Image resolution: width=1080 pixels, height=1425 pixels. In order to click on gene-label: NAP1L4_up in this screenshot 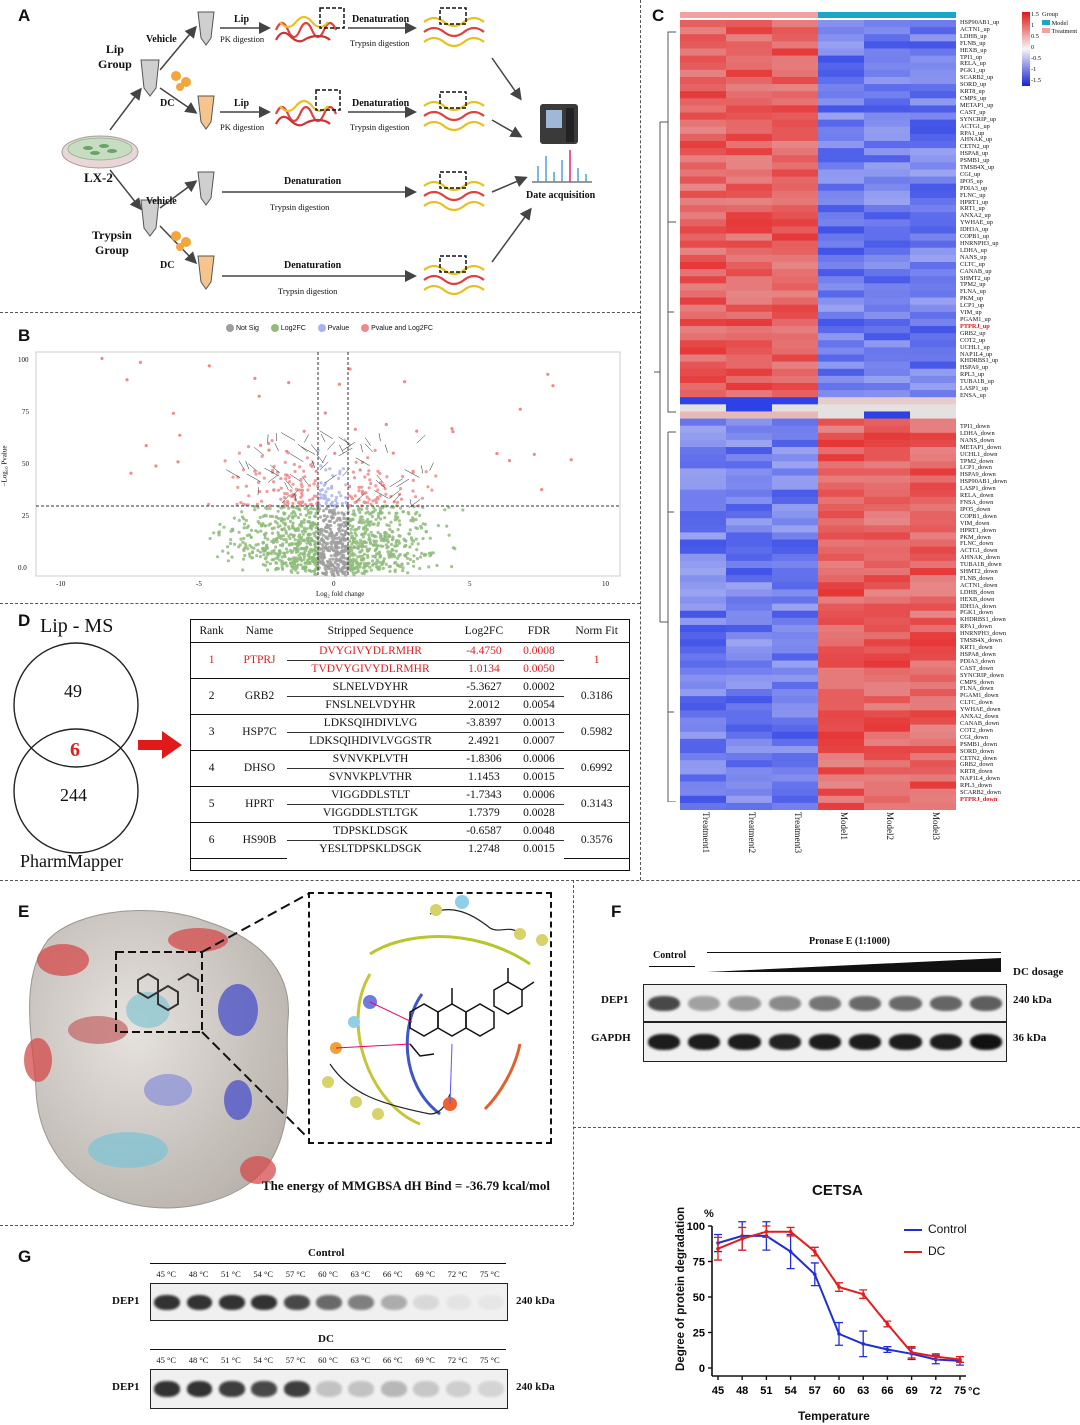, I will do `click(976, 354)`.